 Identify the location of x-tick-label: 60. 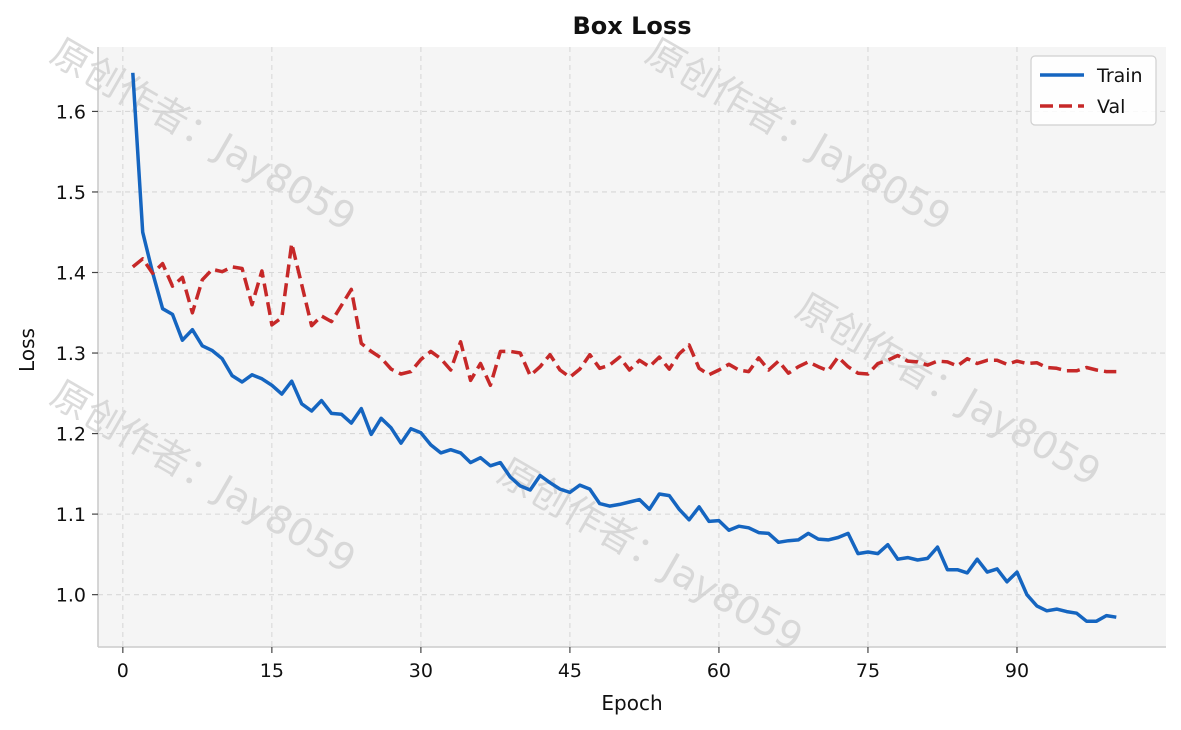
(719, 671).